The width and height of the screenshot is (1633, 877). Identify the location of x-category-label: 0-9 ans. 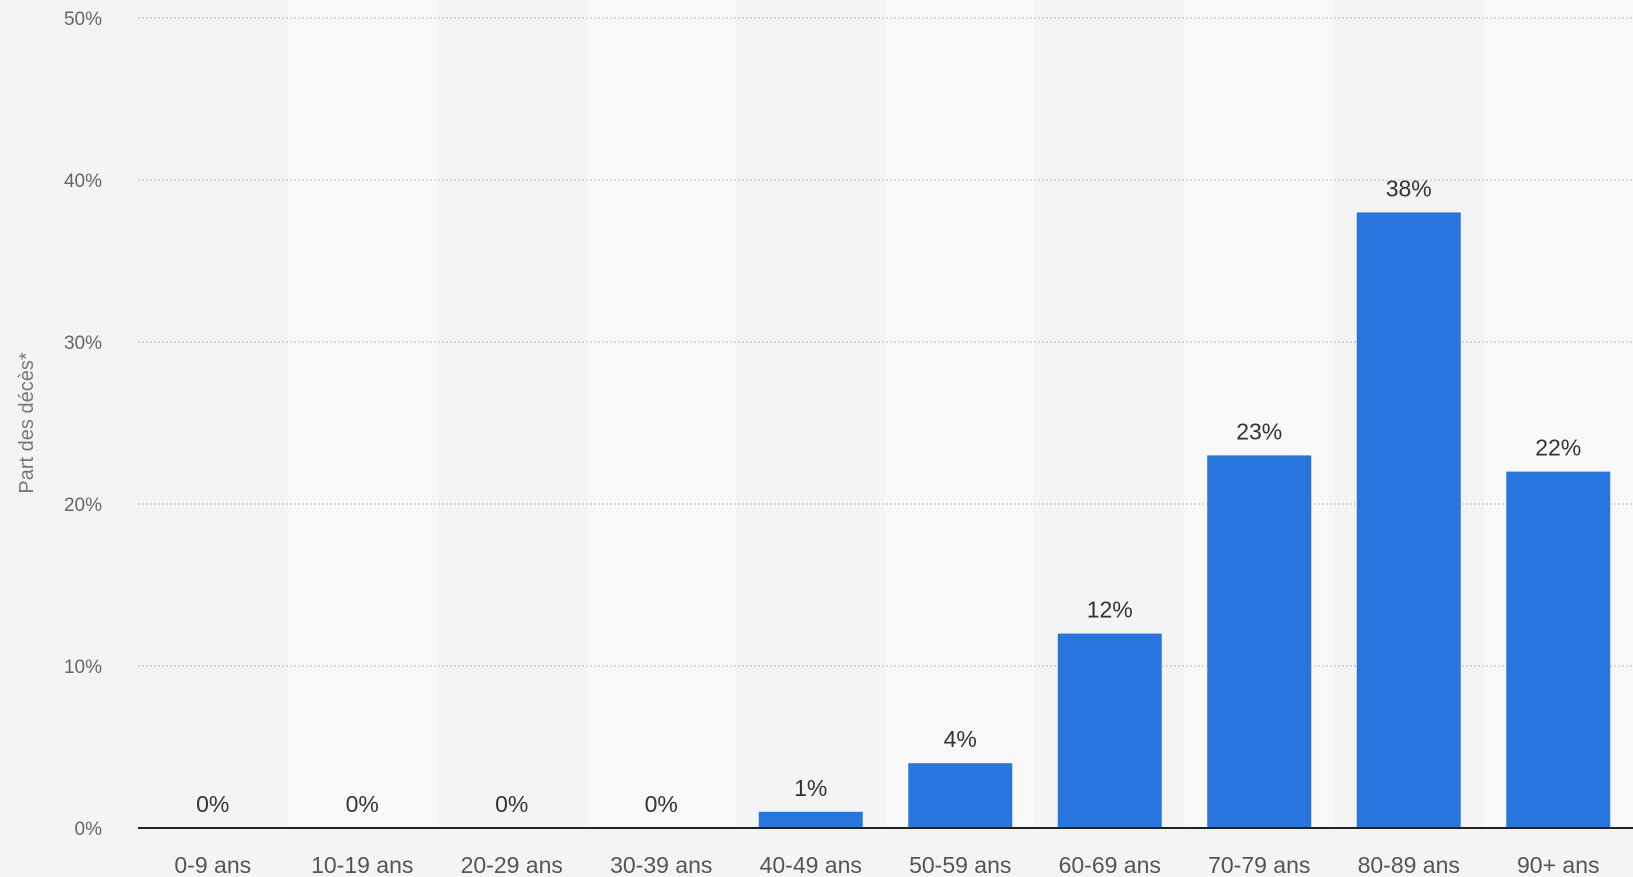
(212, 864).